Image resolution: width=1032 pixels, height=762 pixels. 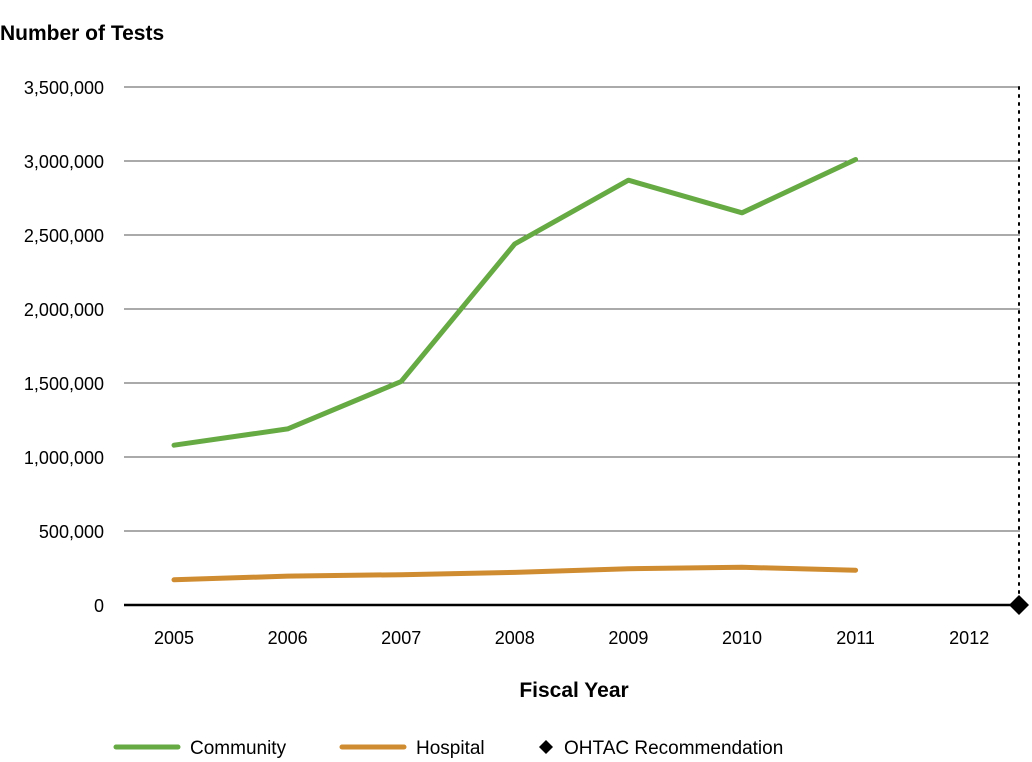 I want to click on x-tick-label: 2011, so click(x=855, y=638).